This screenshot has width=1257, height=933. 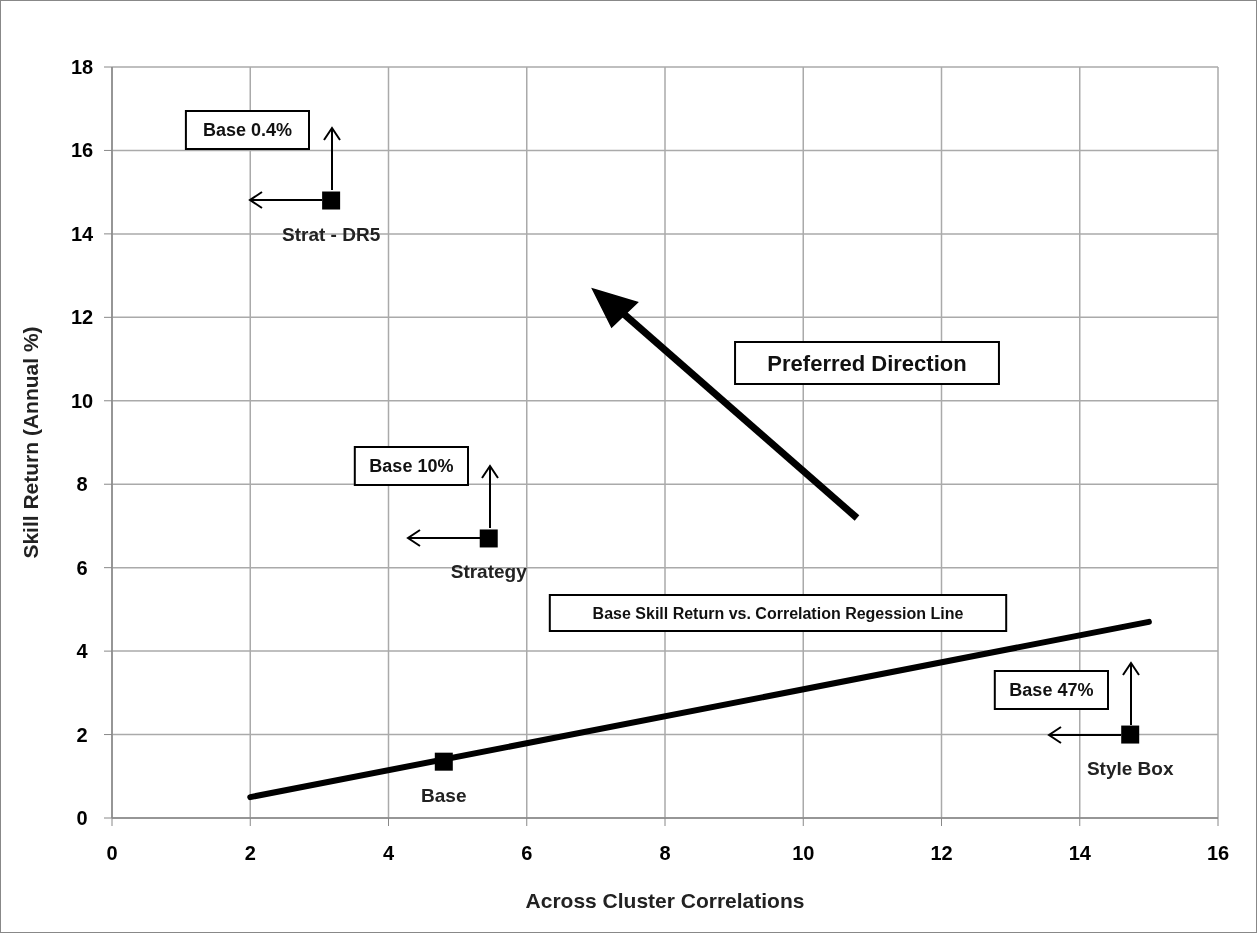 What do you see at coordinates (82, 484) in the screenshot?
I see `y-tick-label: 8` at bounding box center [82, 484].